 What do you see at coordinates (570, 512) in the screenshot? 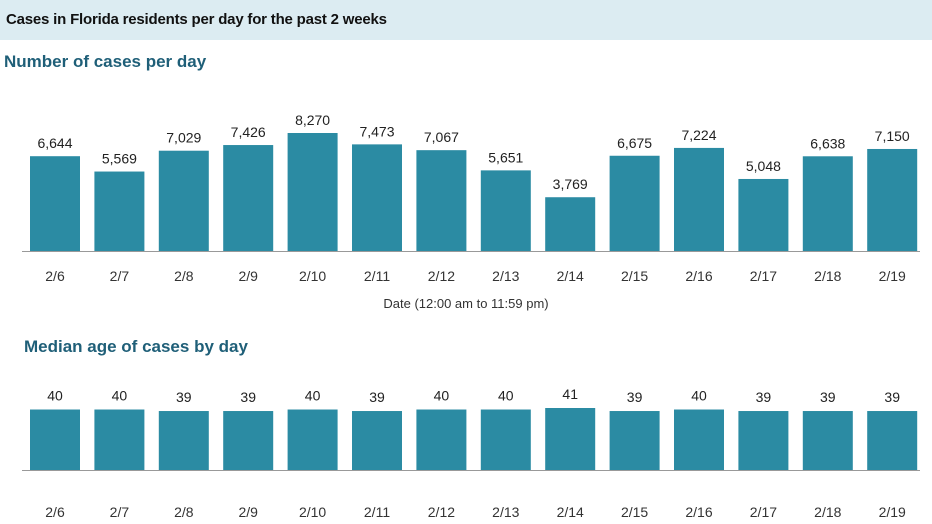
I see `age-category-label-8: 2/14` at bounding box center [570, 512].